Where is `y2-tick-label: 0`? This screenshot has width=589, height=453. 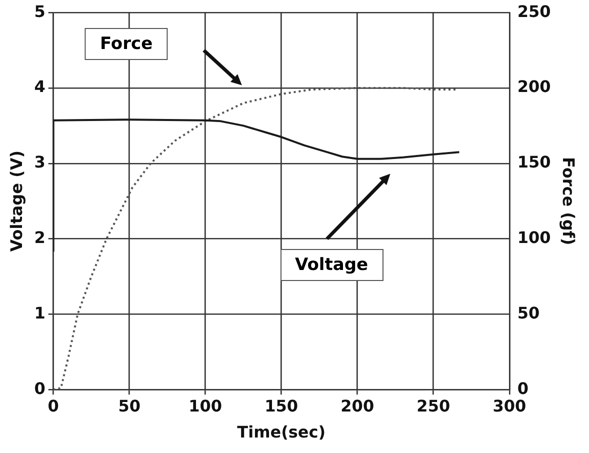 y2-tick-label: 0 is located at coordinates (523, 388).